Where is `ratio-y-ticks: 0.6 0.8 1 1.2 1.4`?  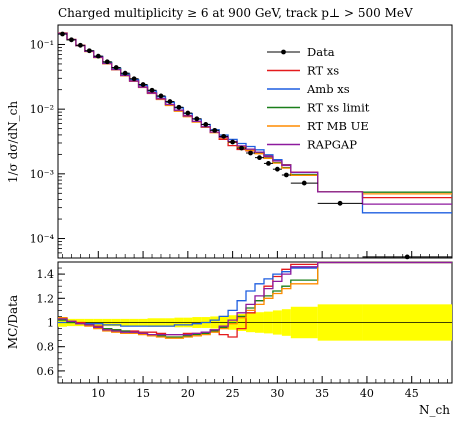
ratio-y-ticks: 0.6 0.8 1 1.2 1.4 is located at coordinates (51, 322).